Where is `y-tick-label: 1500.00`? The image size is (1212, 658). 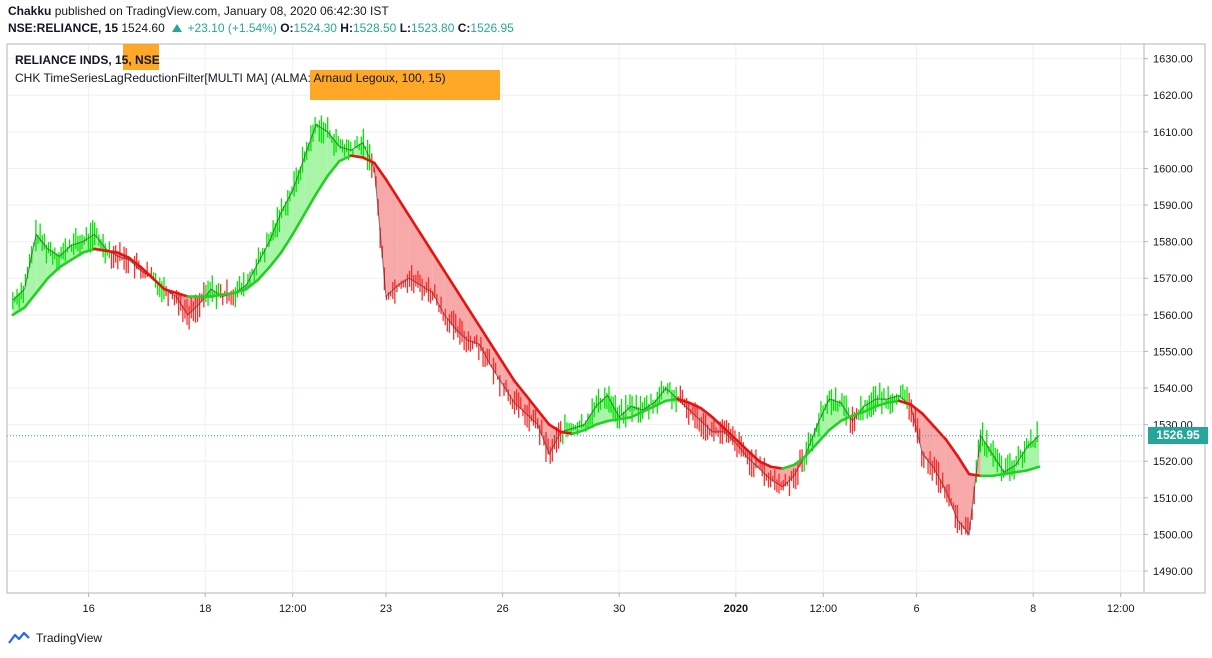 y-tick-label: 1500.00 is located at coordinates (1173, 535).